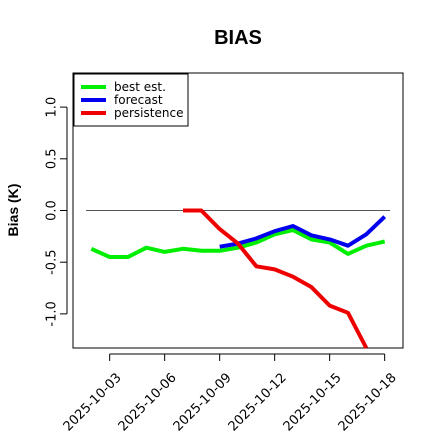 This screenshot has height=440, width=440. Describe the element at coordinates (140, 87) in the screenshot. I see `legend-label: best est.` at that location.